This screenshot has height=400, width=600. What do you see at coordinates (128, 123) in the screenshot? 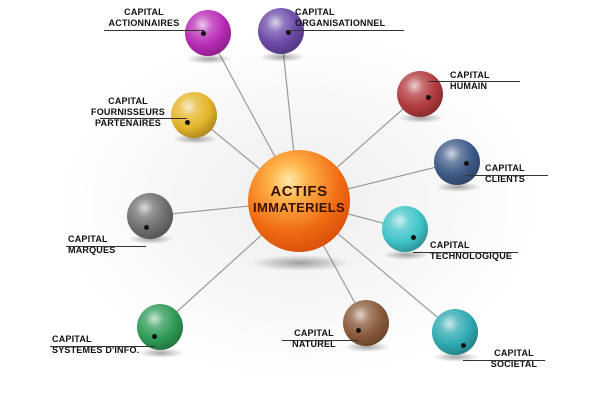
I see `label-line: PARTENAIRES` at bounding box center [128, 123].